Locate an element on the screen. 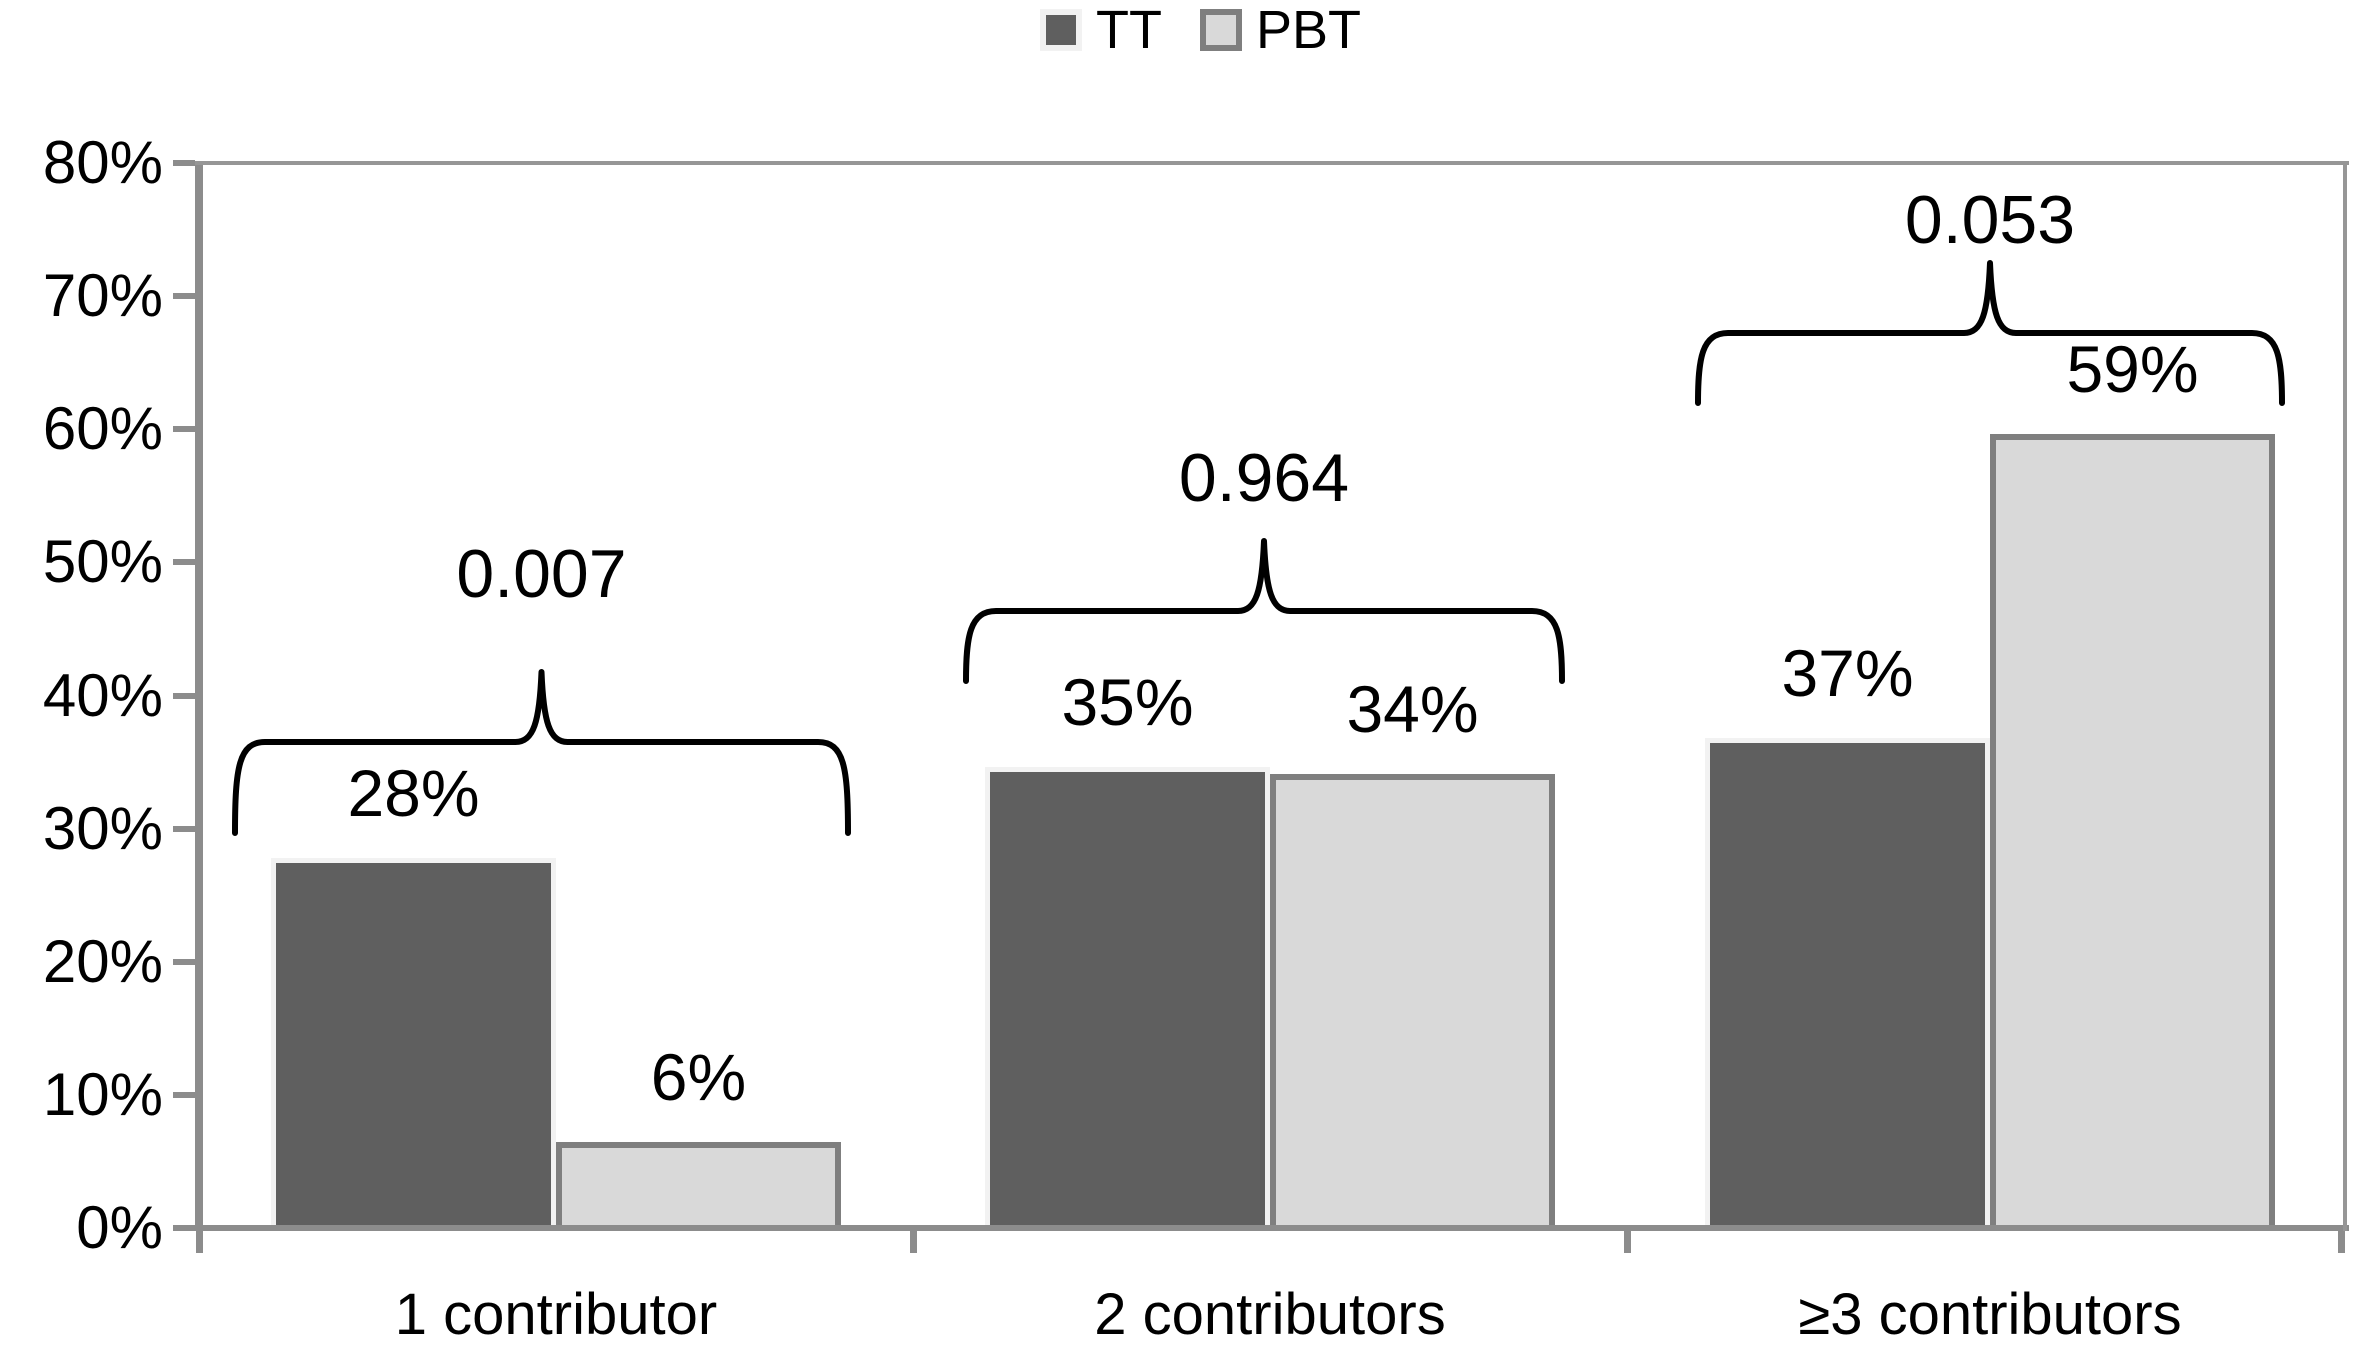  bar-value-label: 34% is located at coordinates (1412, 709).